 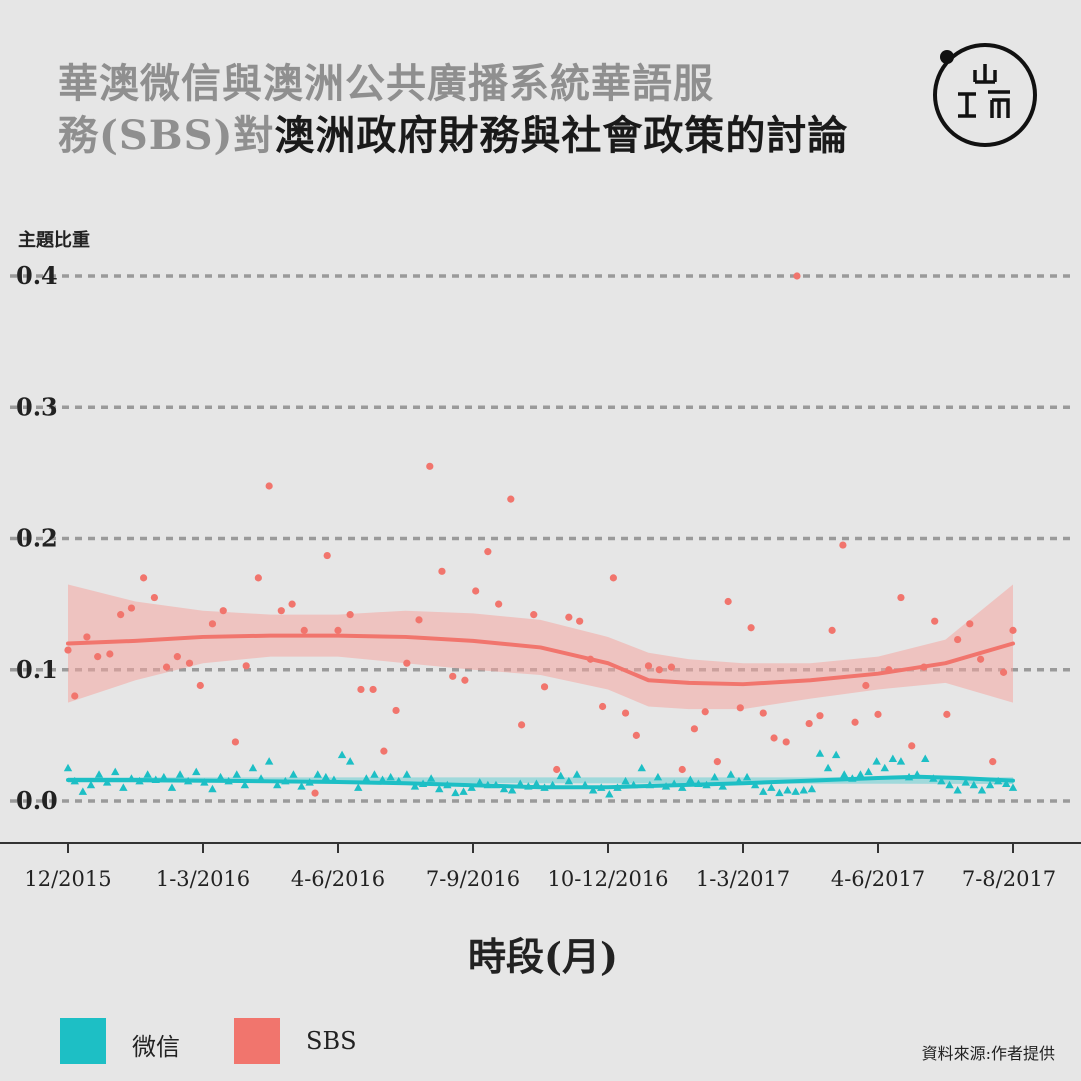 I want to click on x-tick-label-1: 1-3/2016, so click(x=203, y=879).